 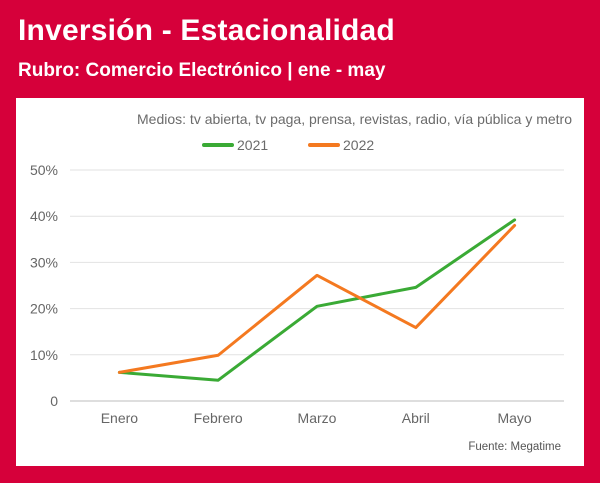 I want to click on y-tick-label: 30%, so click(x=44, y=262).